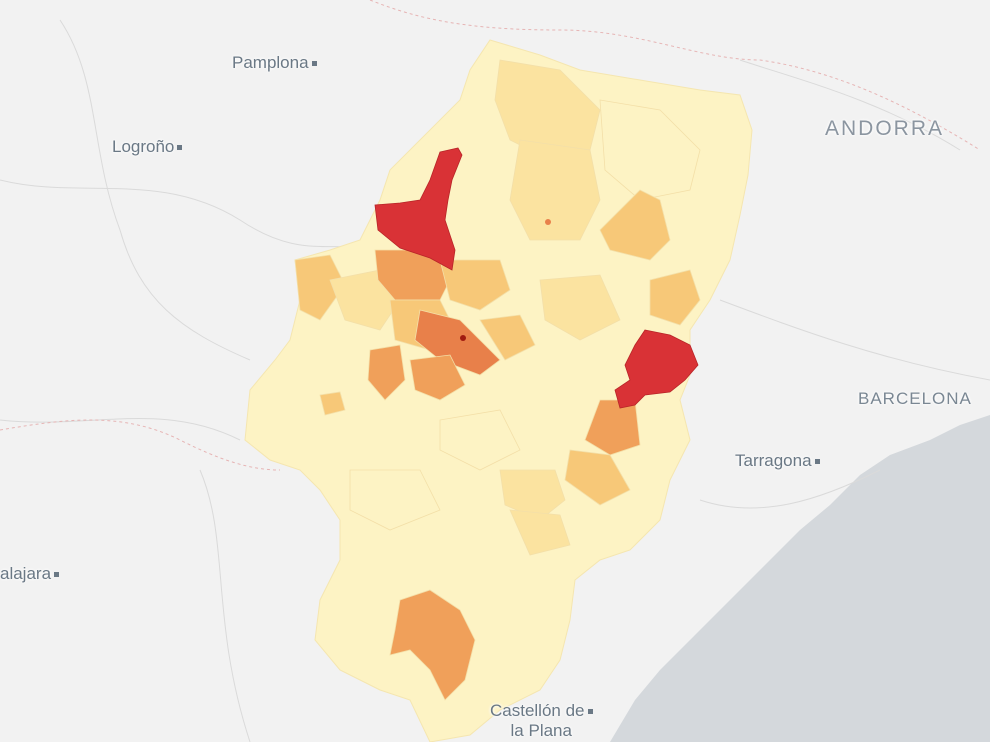 Image resolution: width=990 pixels, height=742 pixels. I want to click on label-pamplona: Pamplona, so click(274, 63).